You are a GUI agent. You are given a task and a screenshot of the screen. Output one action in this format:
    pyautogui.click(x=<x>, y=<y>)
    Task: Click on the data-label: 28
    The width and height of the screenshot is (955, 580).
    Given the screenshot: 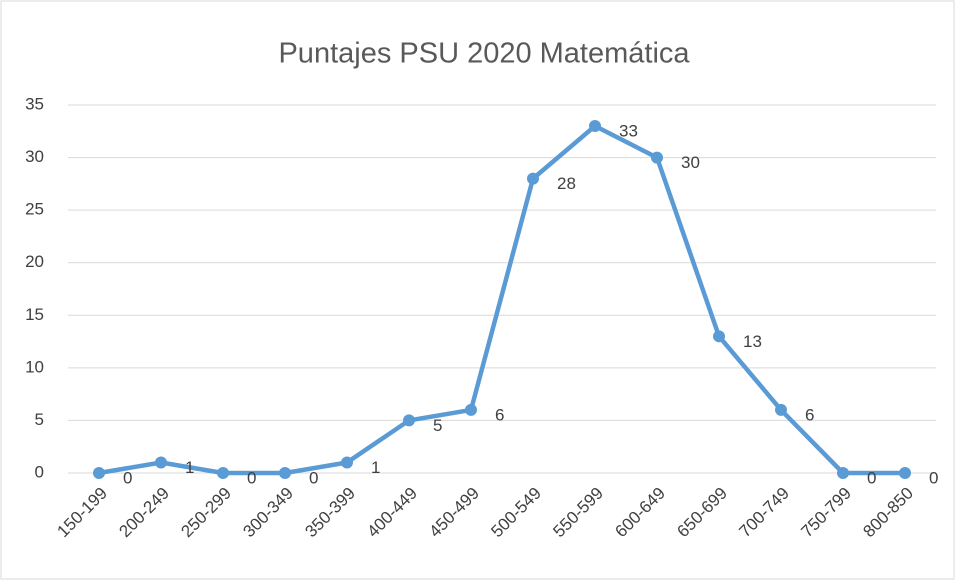 What is the action you would take?
    pyautogui.click(x=566, y=183)
    